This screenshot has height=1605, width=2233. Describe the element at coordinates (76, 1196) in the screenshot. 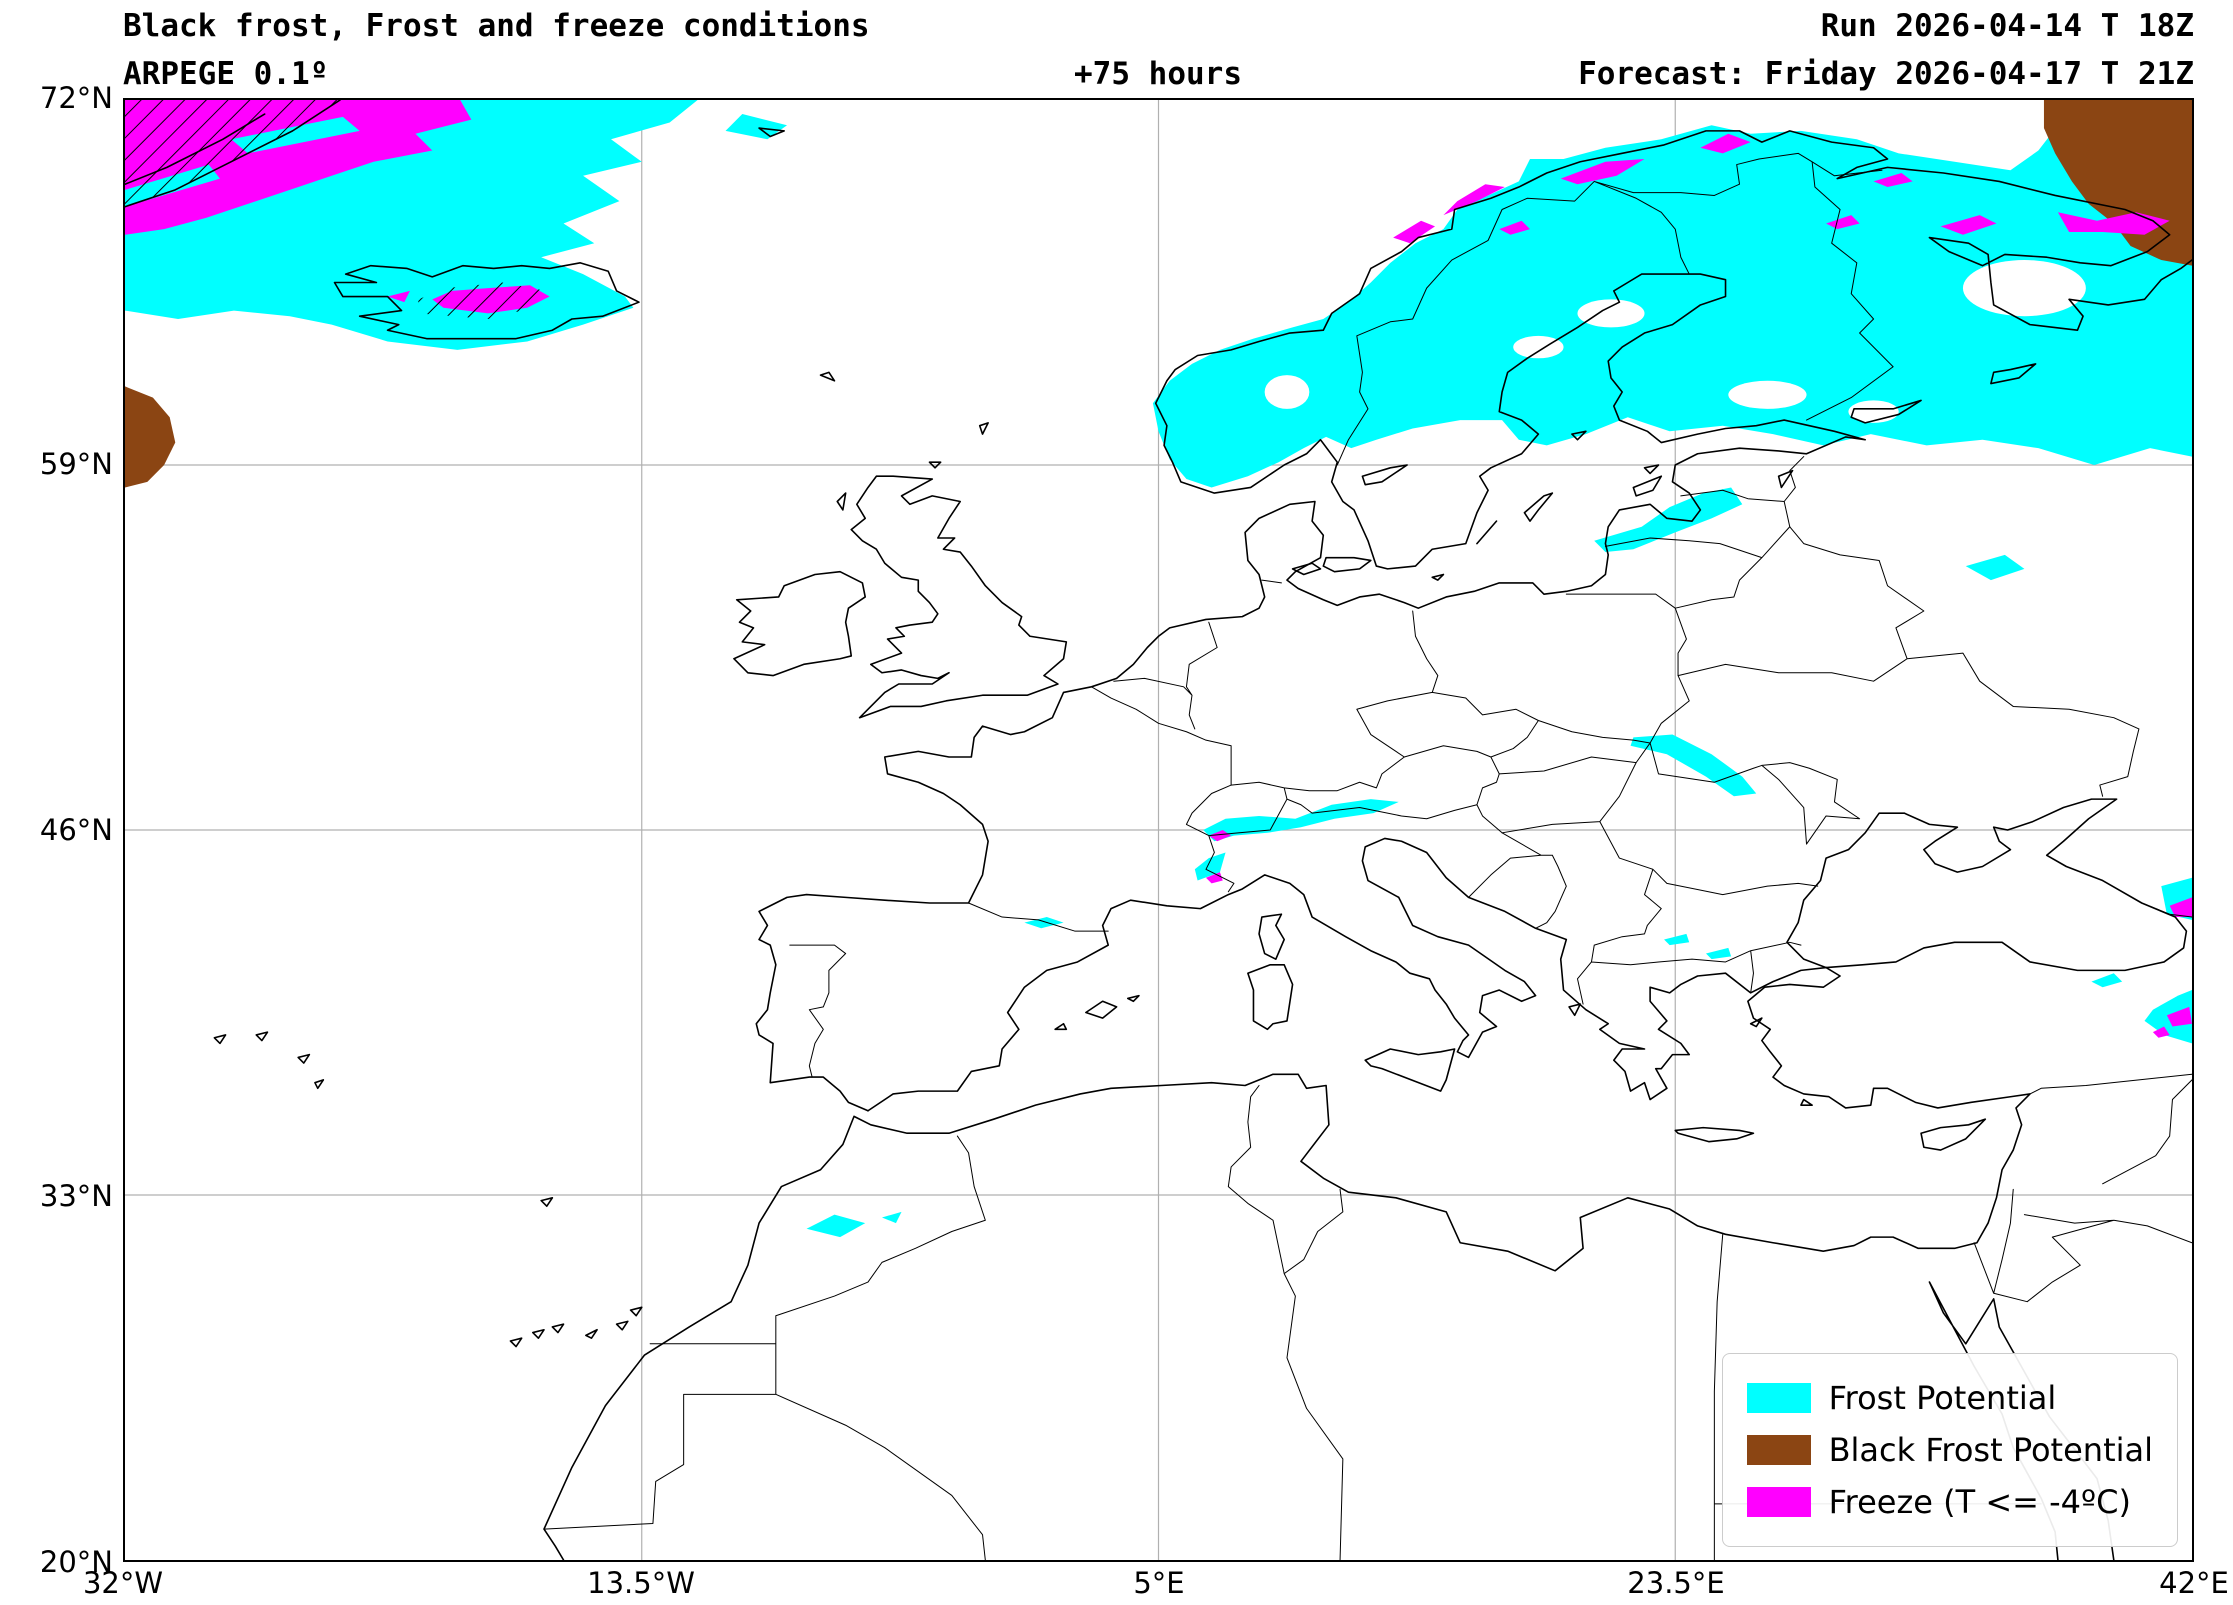

I see `ytick-33n: 33°N` at that location.